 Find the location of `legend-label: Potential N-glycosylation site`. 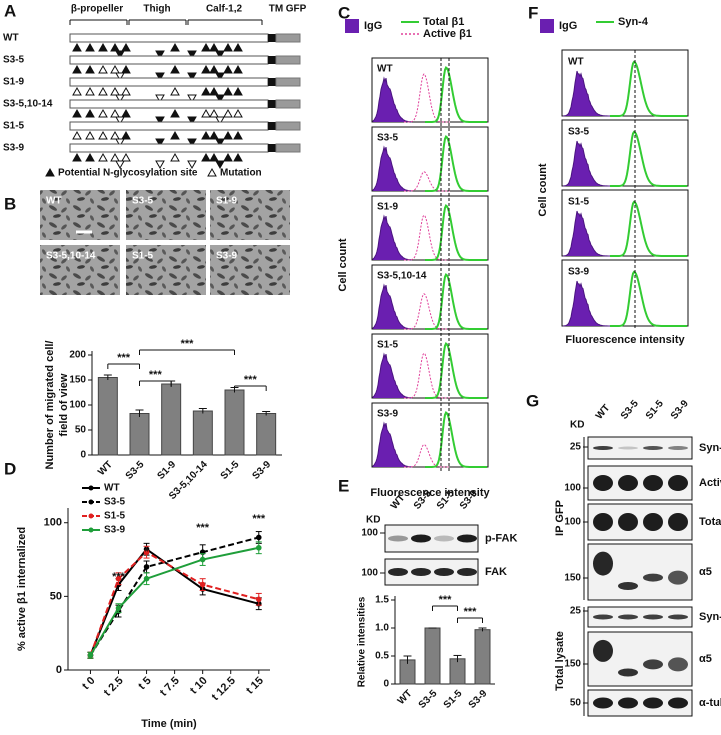

legend-label: Potential N-glycosylation site is located at coordinates (128, 173).